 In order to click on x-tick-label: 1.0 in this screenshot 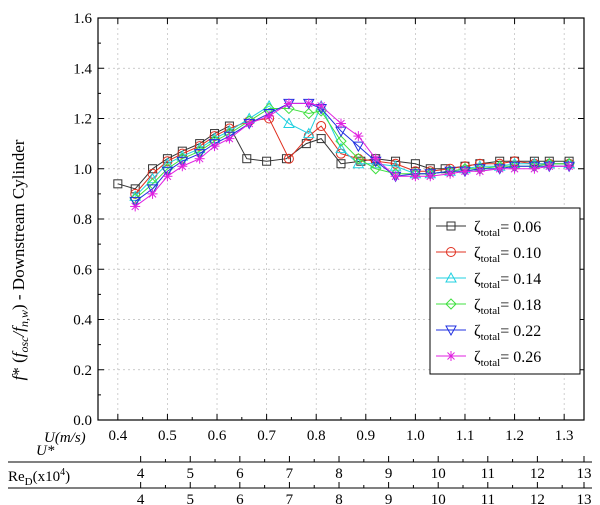, I will do `click(415, 436)`.